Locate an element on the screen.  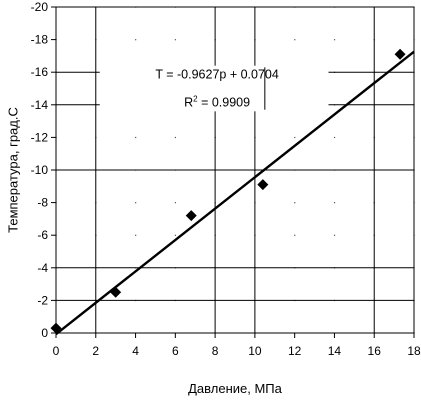
r-squared-superscript: 2 is located at coordinates (195, 98).